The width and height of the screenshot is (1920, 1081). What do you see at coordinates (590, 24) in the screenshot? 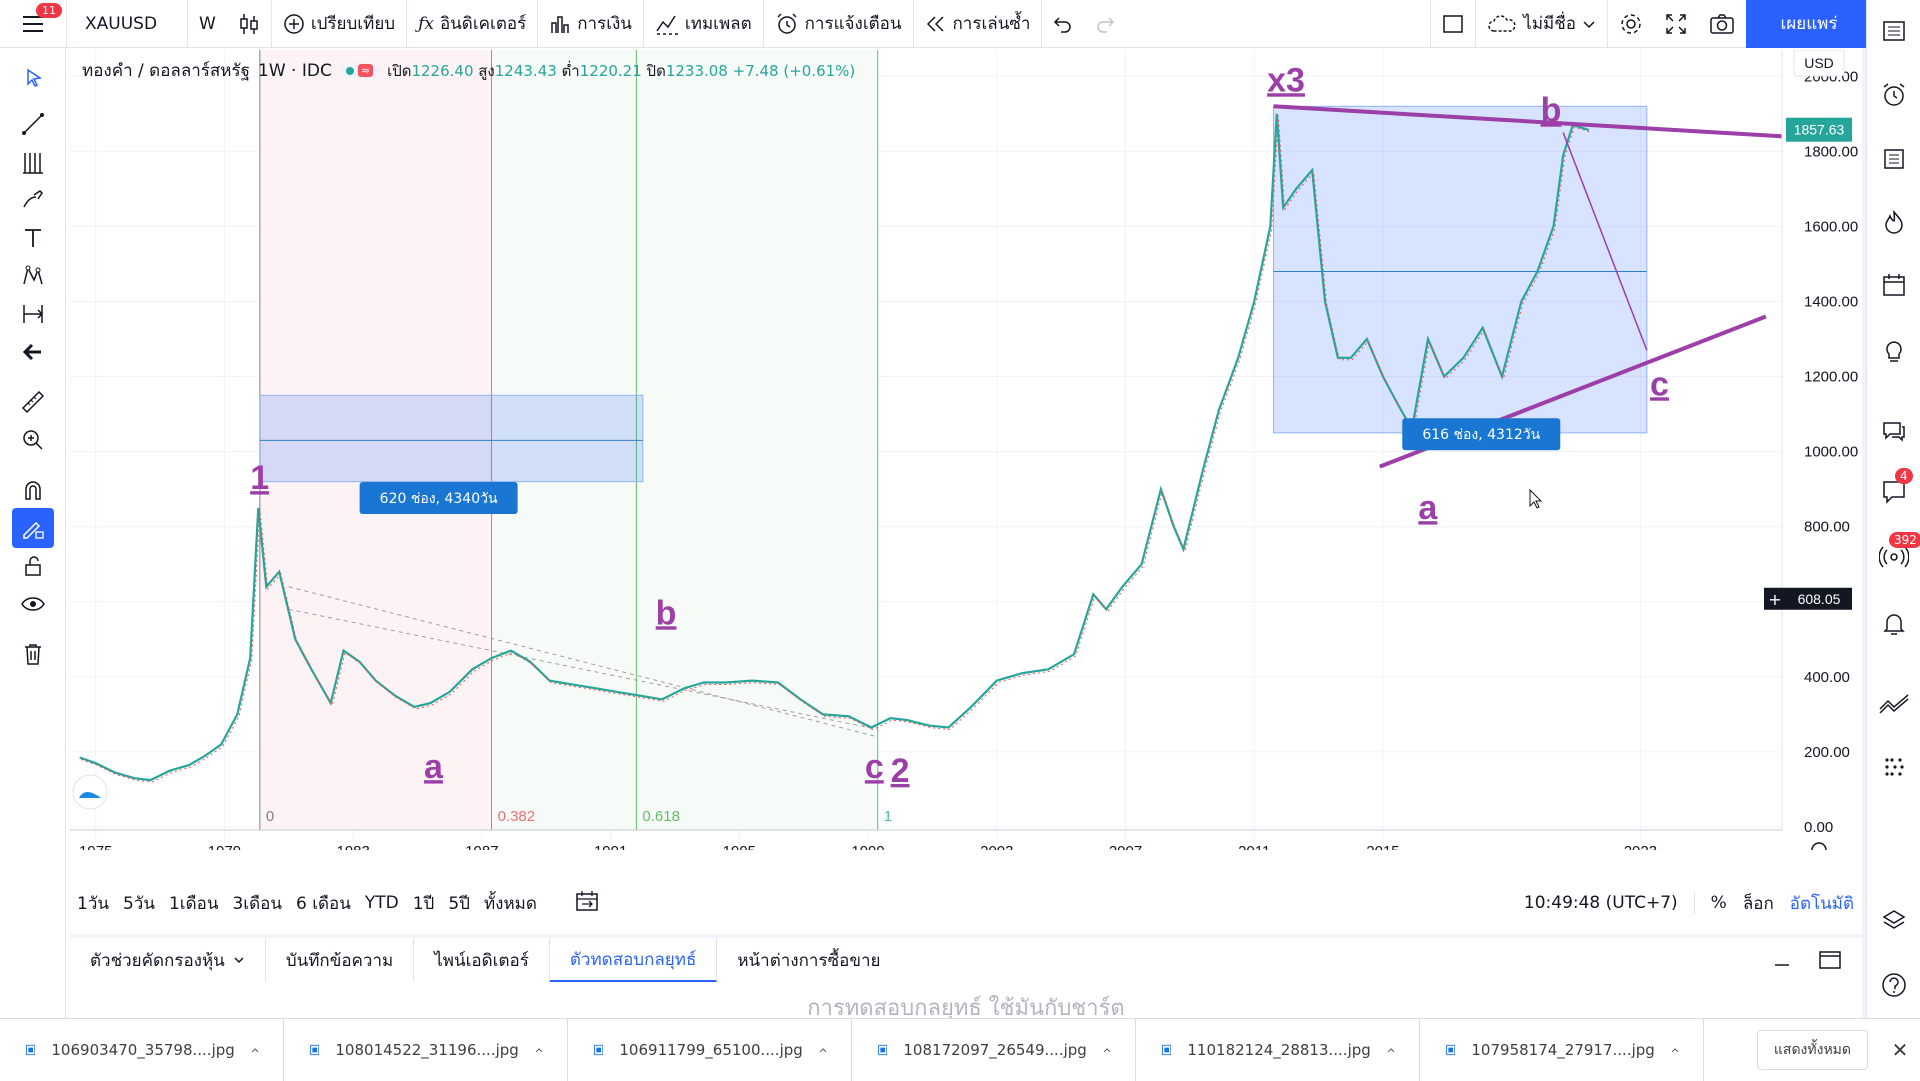
I see `financials-button: การเงิน` at bounding box center [590, 24].